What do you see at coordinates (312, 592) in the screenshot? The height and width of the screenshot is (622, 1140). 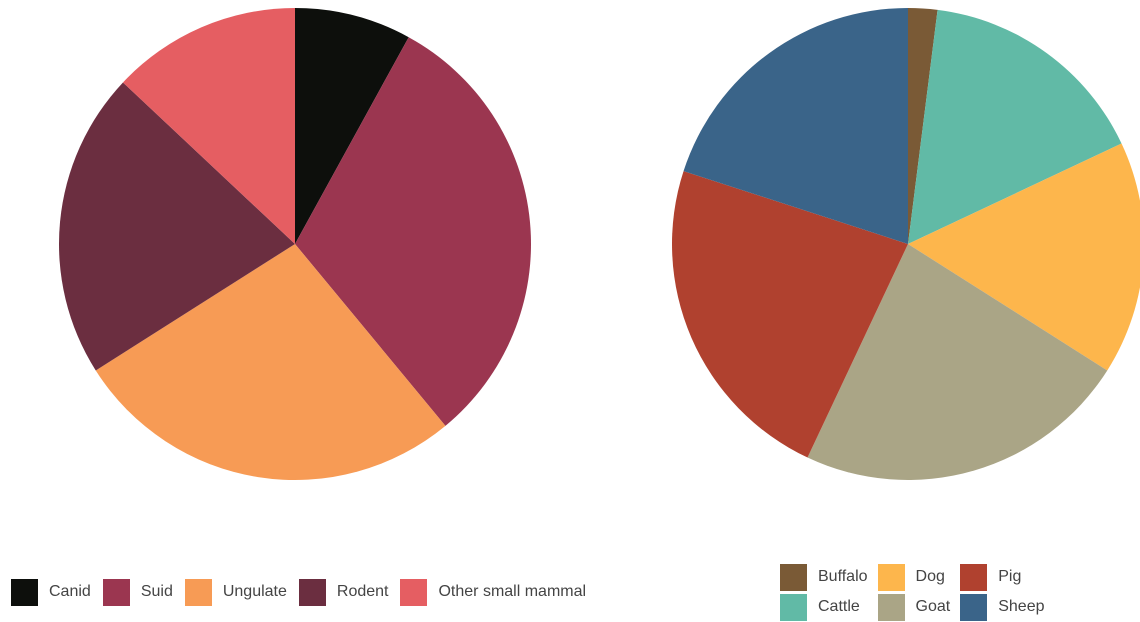 I see `legend-swatch-rodent` at bounding box center [312, 592].